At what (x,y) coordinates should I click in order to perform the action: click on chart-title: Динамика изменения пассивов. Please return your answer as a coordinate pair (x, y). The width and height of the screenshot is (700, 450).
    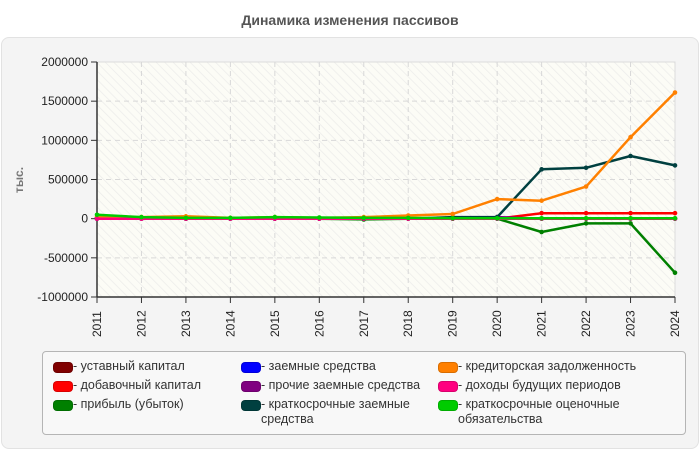
    Looking at the image, I should click on (350, 20).